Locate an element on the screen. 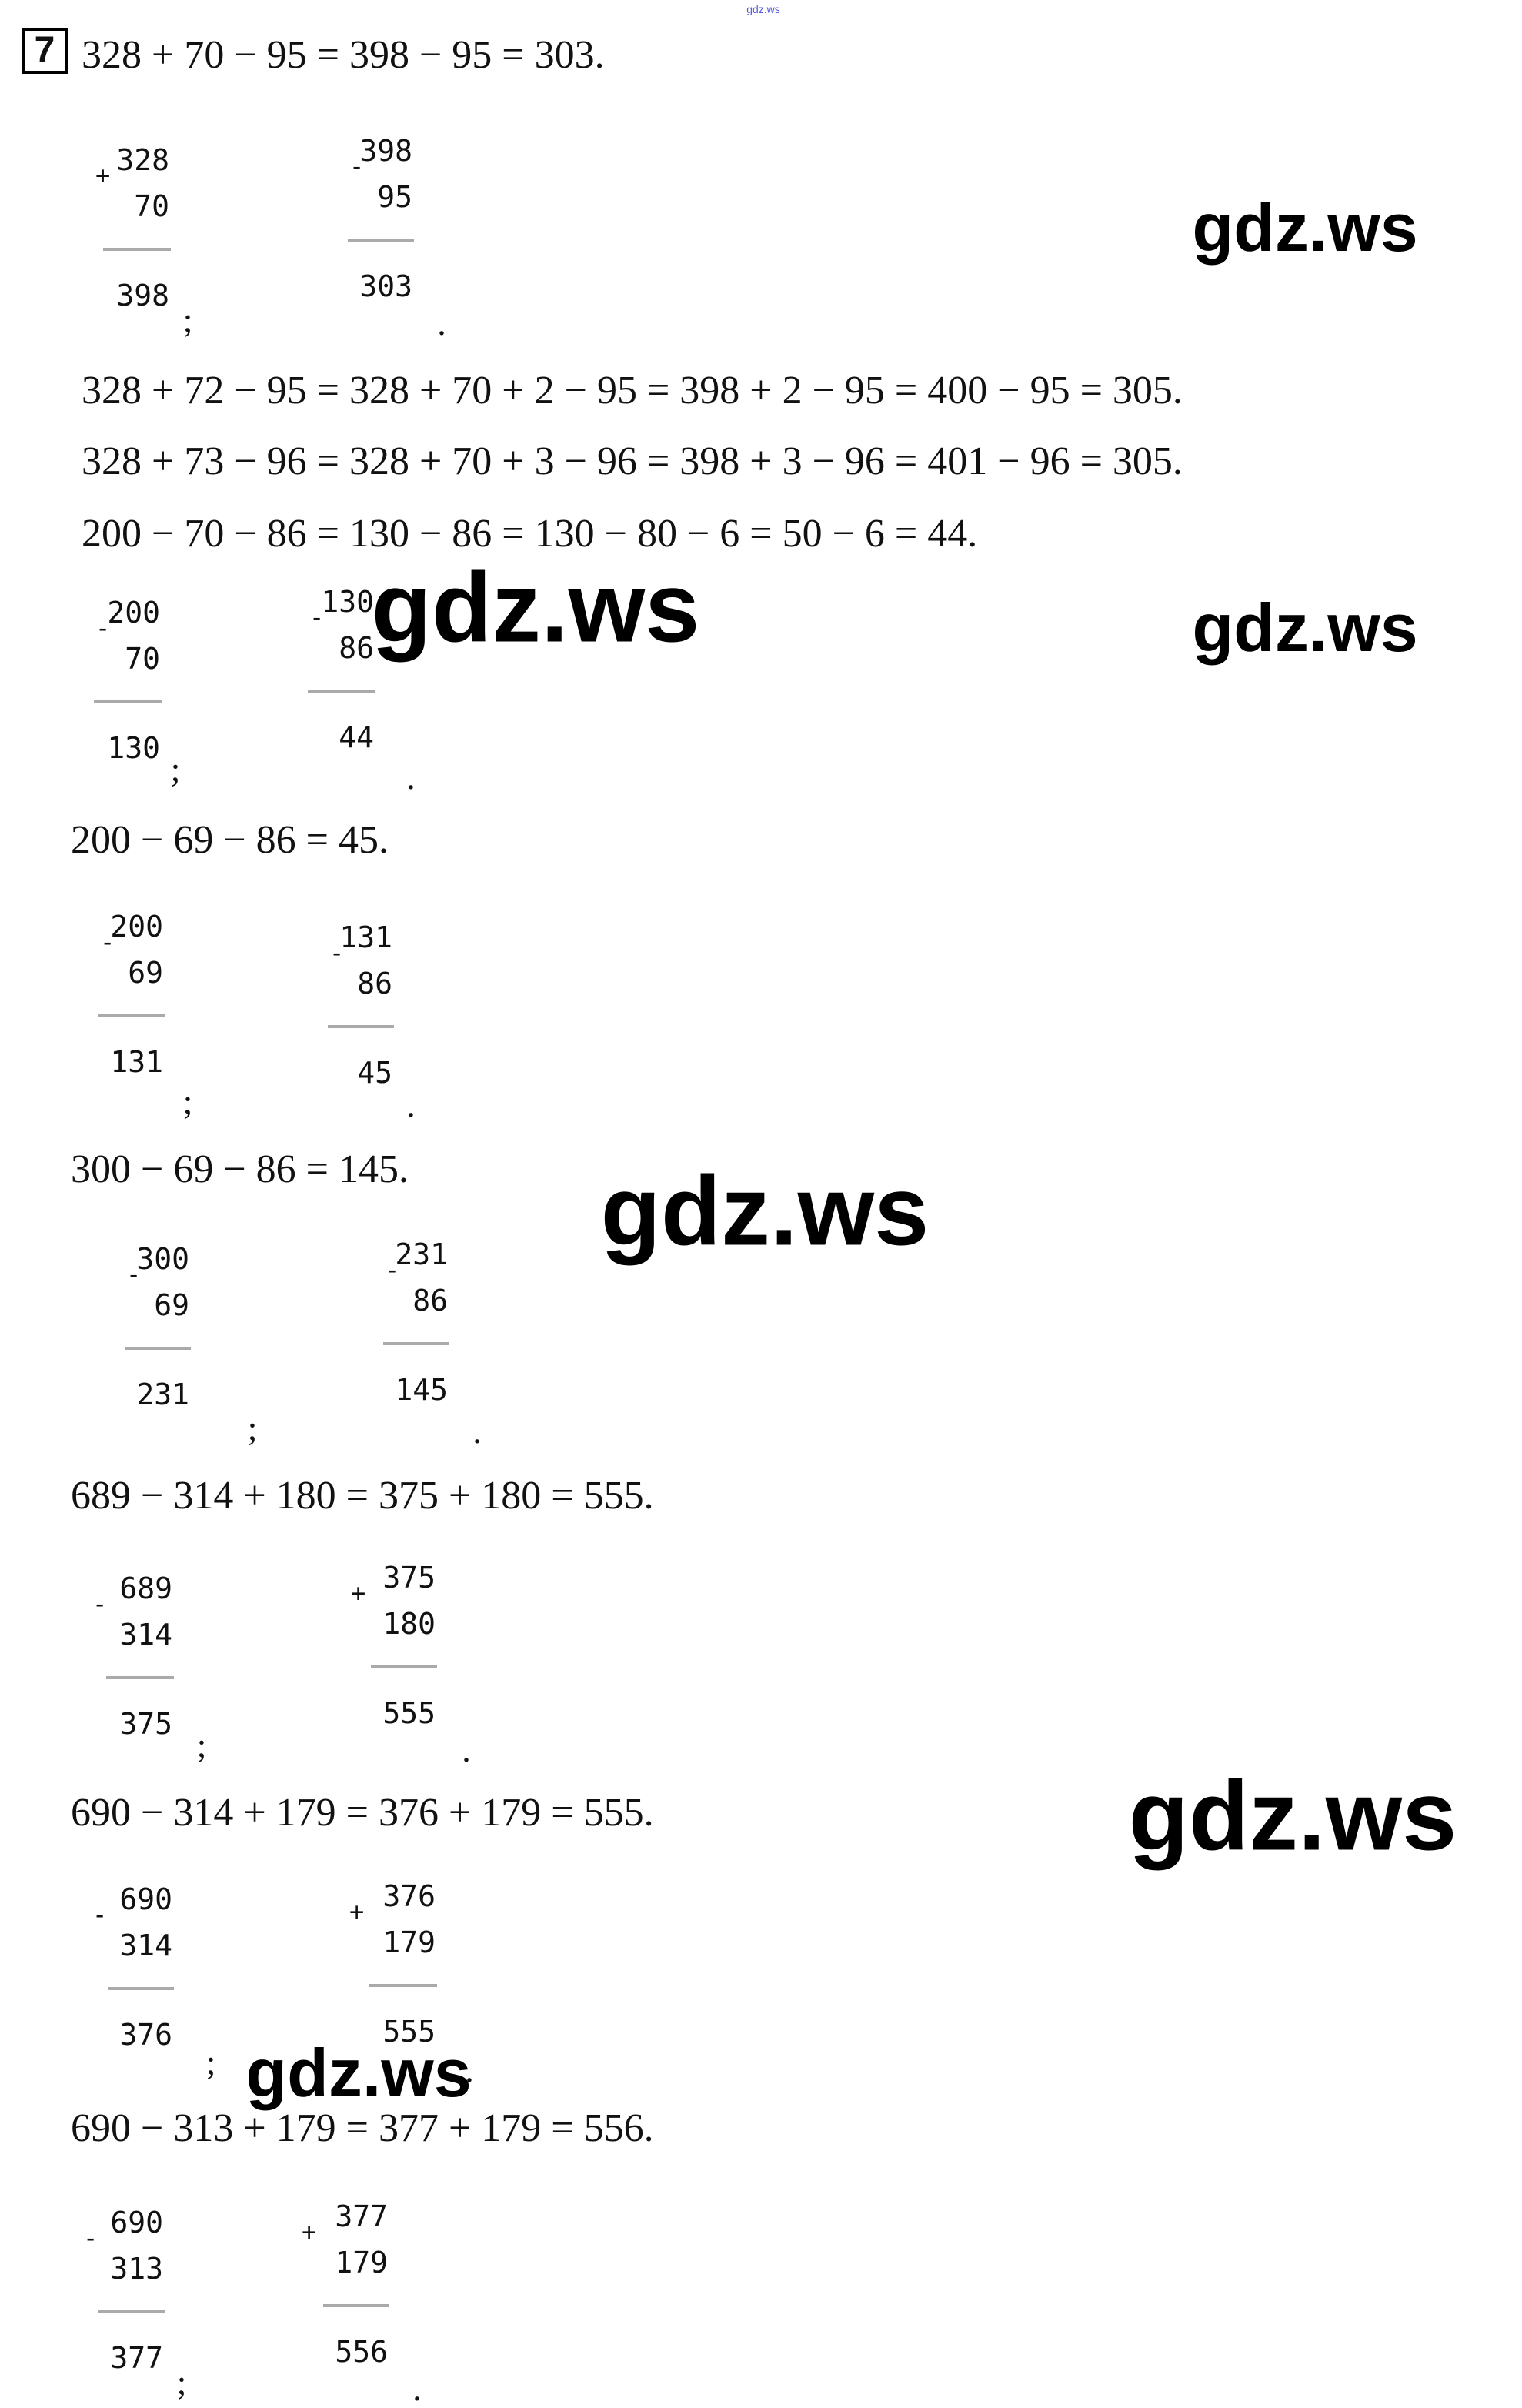 The image size is (1522, 2408). result: 145 is located at coordinates (421, 1390).